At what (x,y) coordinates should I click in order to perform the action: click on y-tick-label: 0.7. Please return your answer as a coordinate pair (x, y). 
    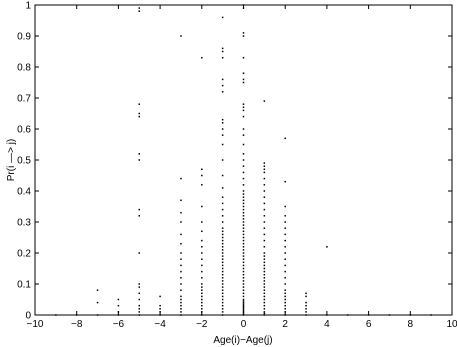
    Looking at the image, I should click on (24, 99).